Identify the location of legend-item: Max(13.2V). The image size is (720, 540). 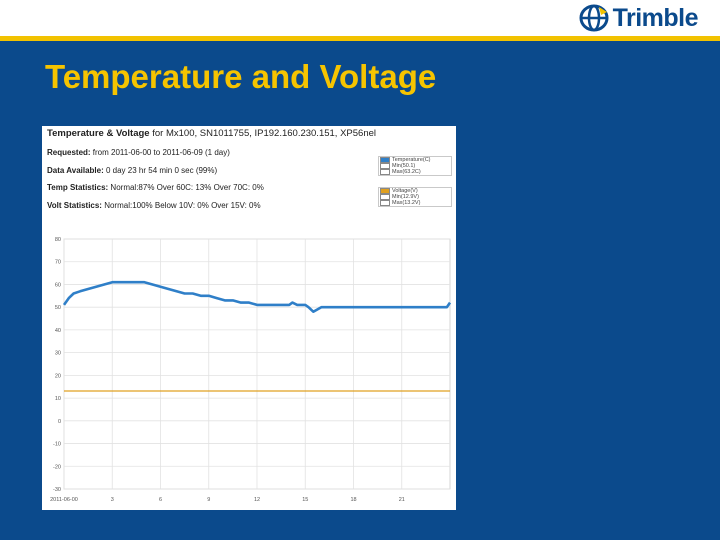
(415, 203).